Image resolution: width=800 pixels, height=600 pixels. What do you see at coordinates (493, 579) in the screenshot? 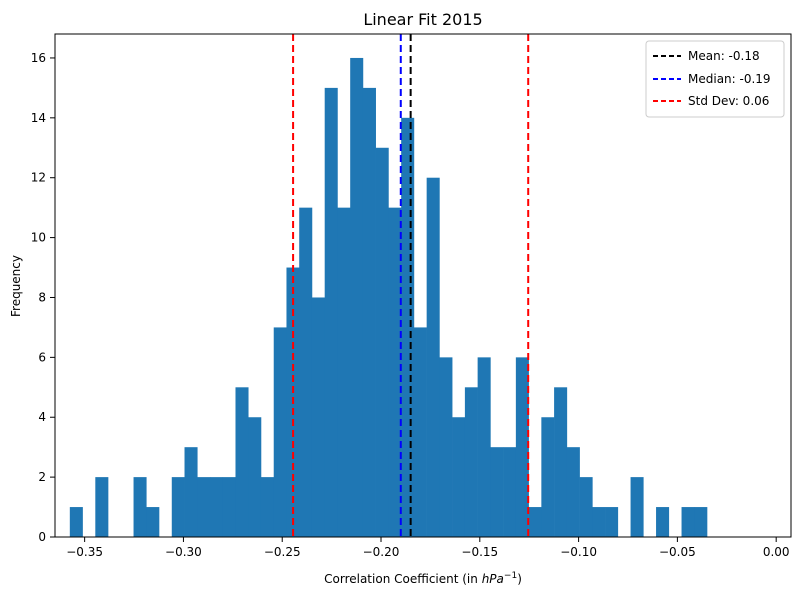
I see `x-axis-label-unit: hPa` at bounding box center [493, 579].